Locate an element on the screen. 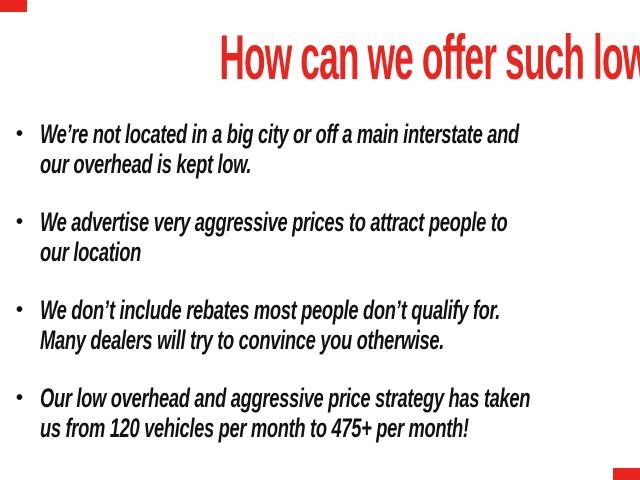 This screenshot has height=480, width=640. page-title-text: How can we offer such low prices? is located at coordinates (429, 58).